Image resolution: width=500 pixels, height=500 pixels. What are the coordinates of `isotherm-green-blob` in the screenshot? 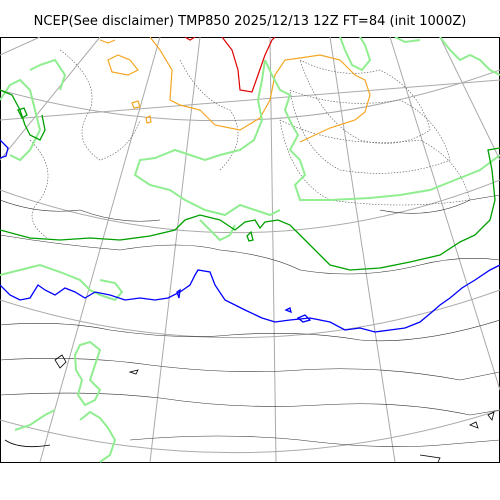 It's located at (250, 236).